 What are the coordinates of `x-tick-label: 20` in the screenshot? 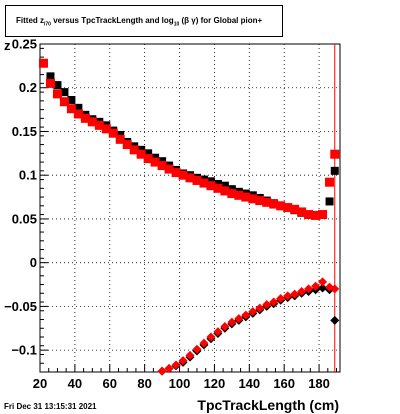 It's located at (40, 383).